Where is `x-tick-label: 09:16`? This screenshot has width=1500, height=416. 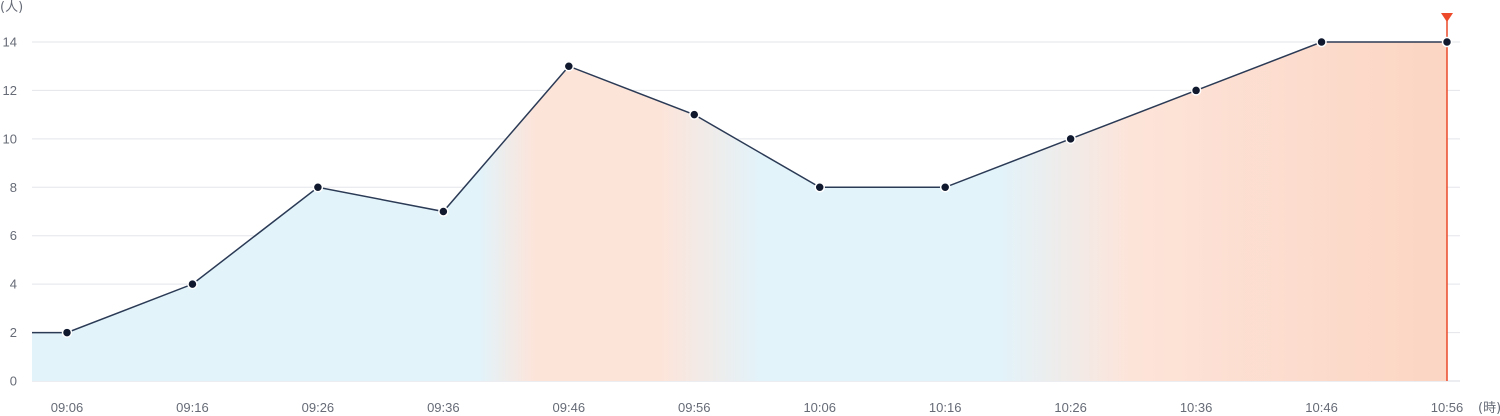 x-tick-label: 09:16 is located at coordinates (192, 407).